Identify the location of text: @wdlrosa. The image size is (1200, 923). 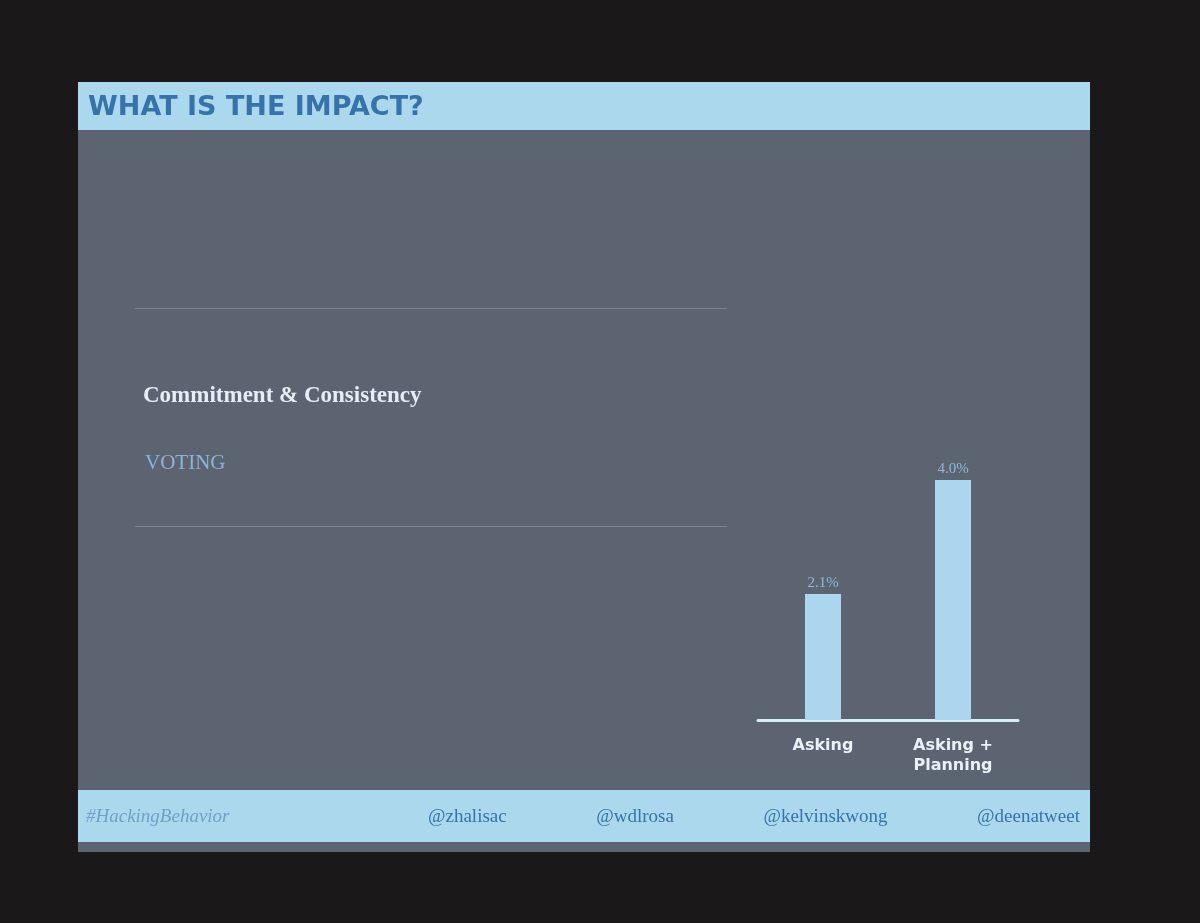
(635, 816).